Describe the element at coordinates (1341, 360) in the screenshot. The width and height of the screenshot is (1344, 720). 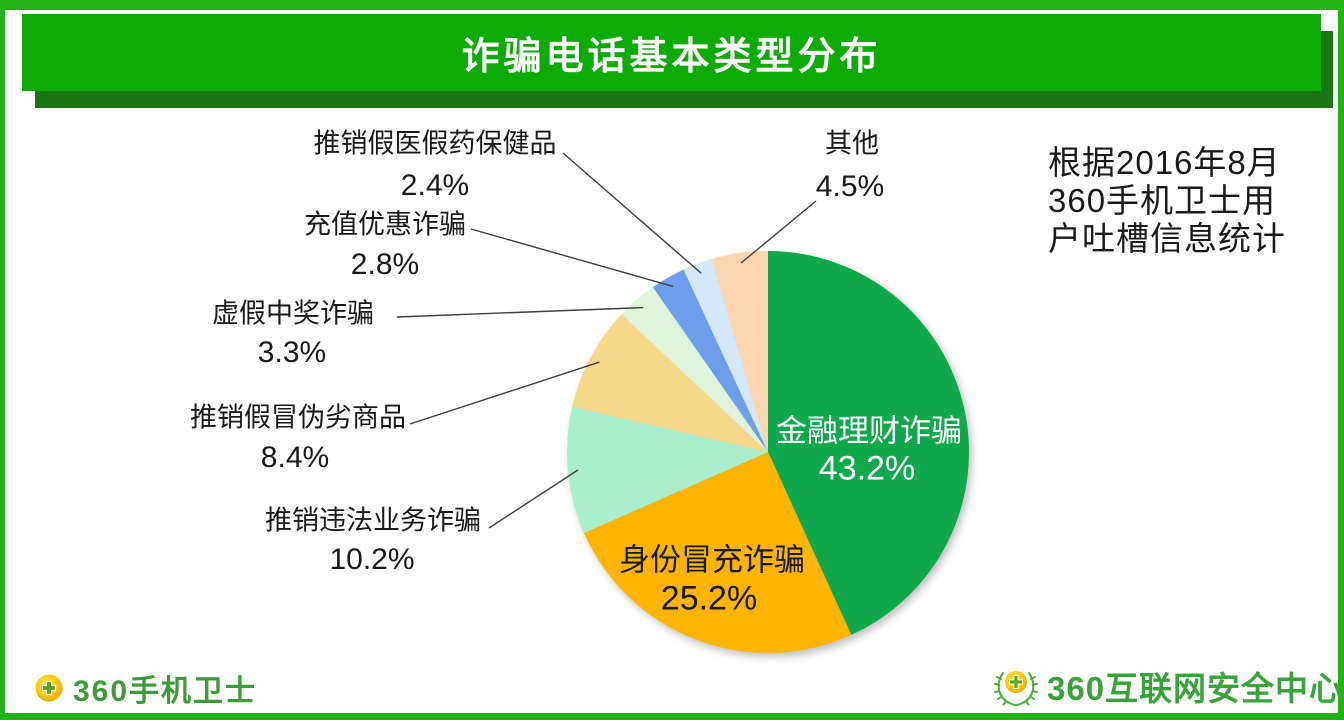
I see `frame-right-strip` at that location.